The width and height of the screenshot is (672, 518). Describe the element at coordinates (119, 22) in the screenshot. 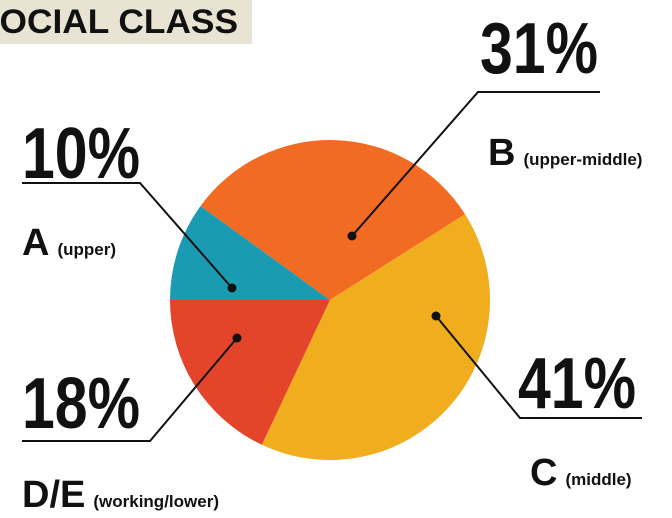

I see `chart-title: SOCIAL CLASS` at that location.